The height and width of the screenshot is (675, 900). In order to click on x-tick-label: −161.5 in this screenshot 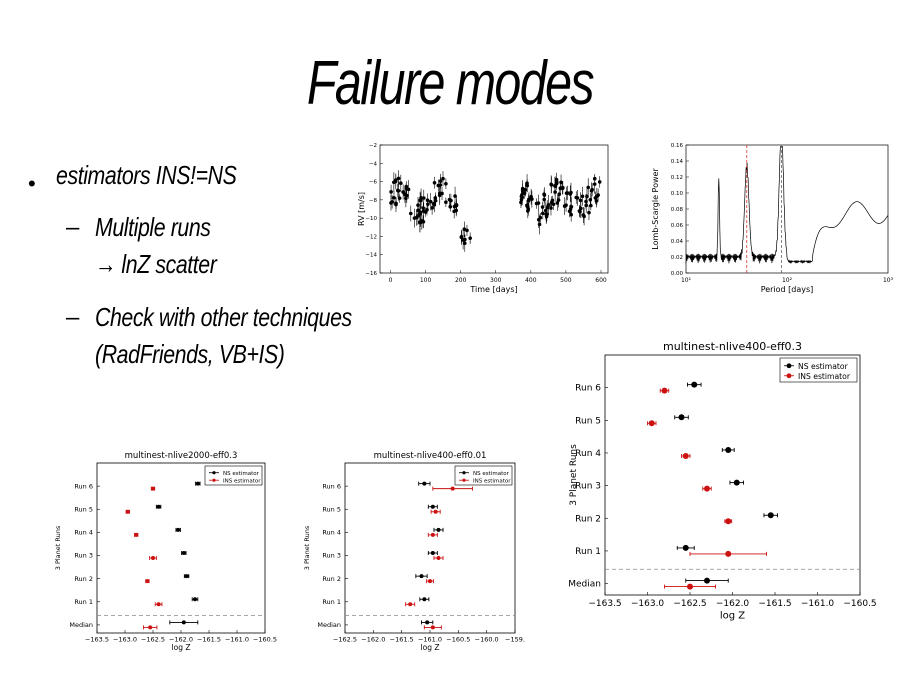, I will do `click(402, 640)`.